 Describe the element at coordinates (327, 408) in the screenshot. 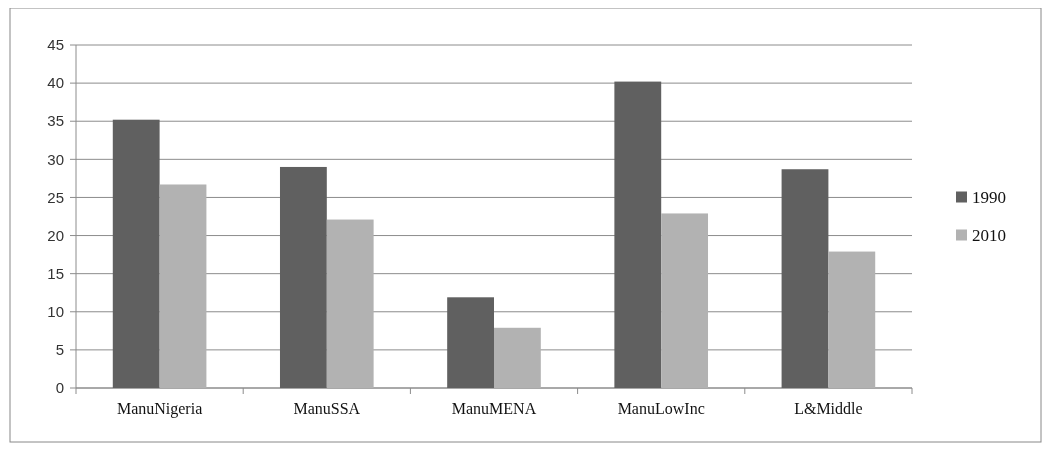

I see `x-tick-label: ManuSSA` at that location.